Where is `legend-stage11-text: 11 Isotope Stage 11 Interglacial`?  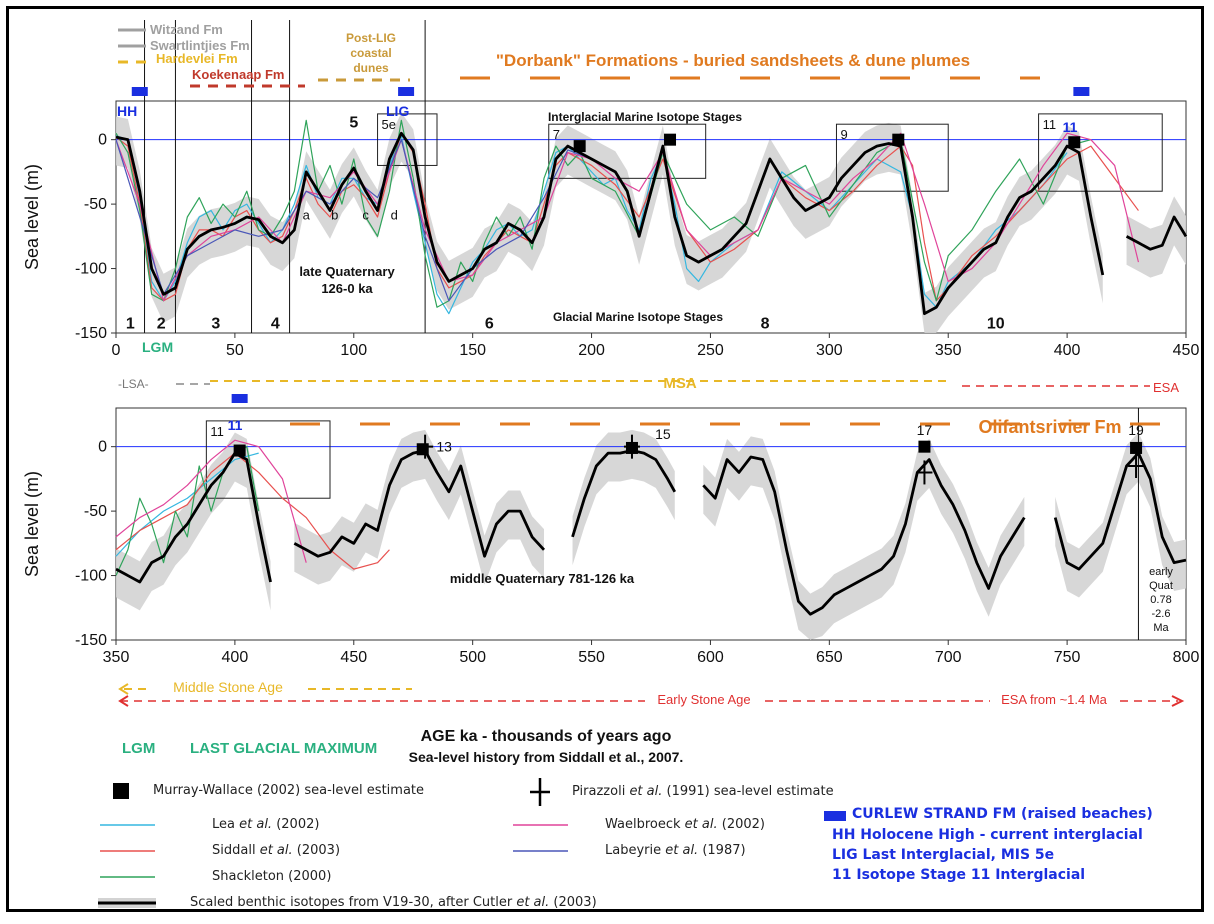 legend-stage11-text: 11 Isotope Stage 11 Interglacial is located at coordinates (959, 875).